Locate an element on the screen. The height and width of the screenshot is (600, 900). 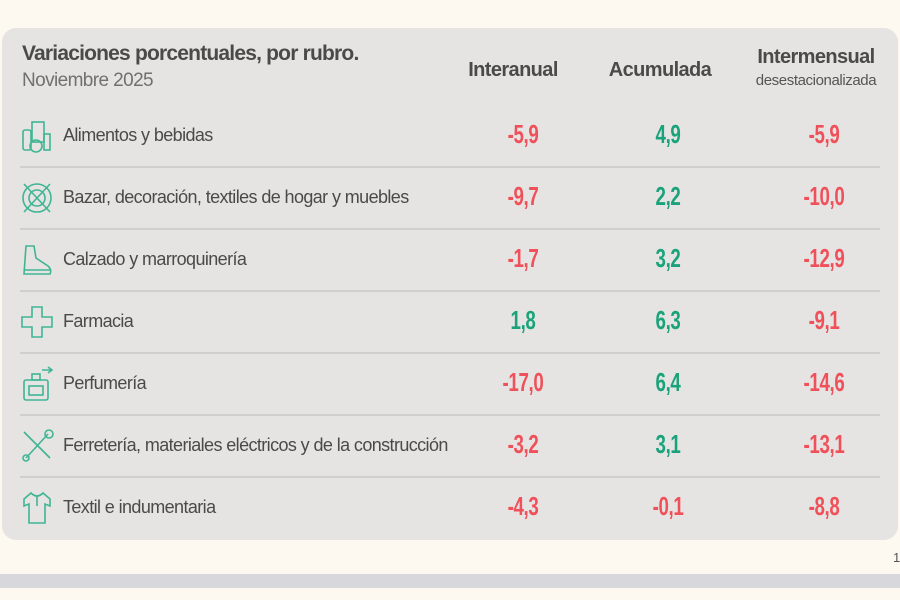
value-interanual: -5,9 is located at coordinates (523, 134).